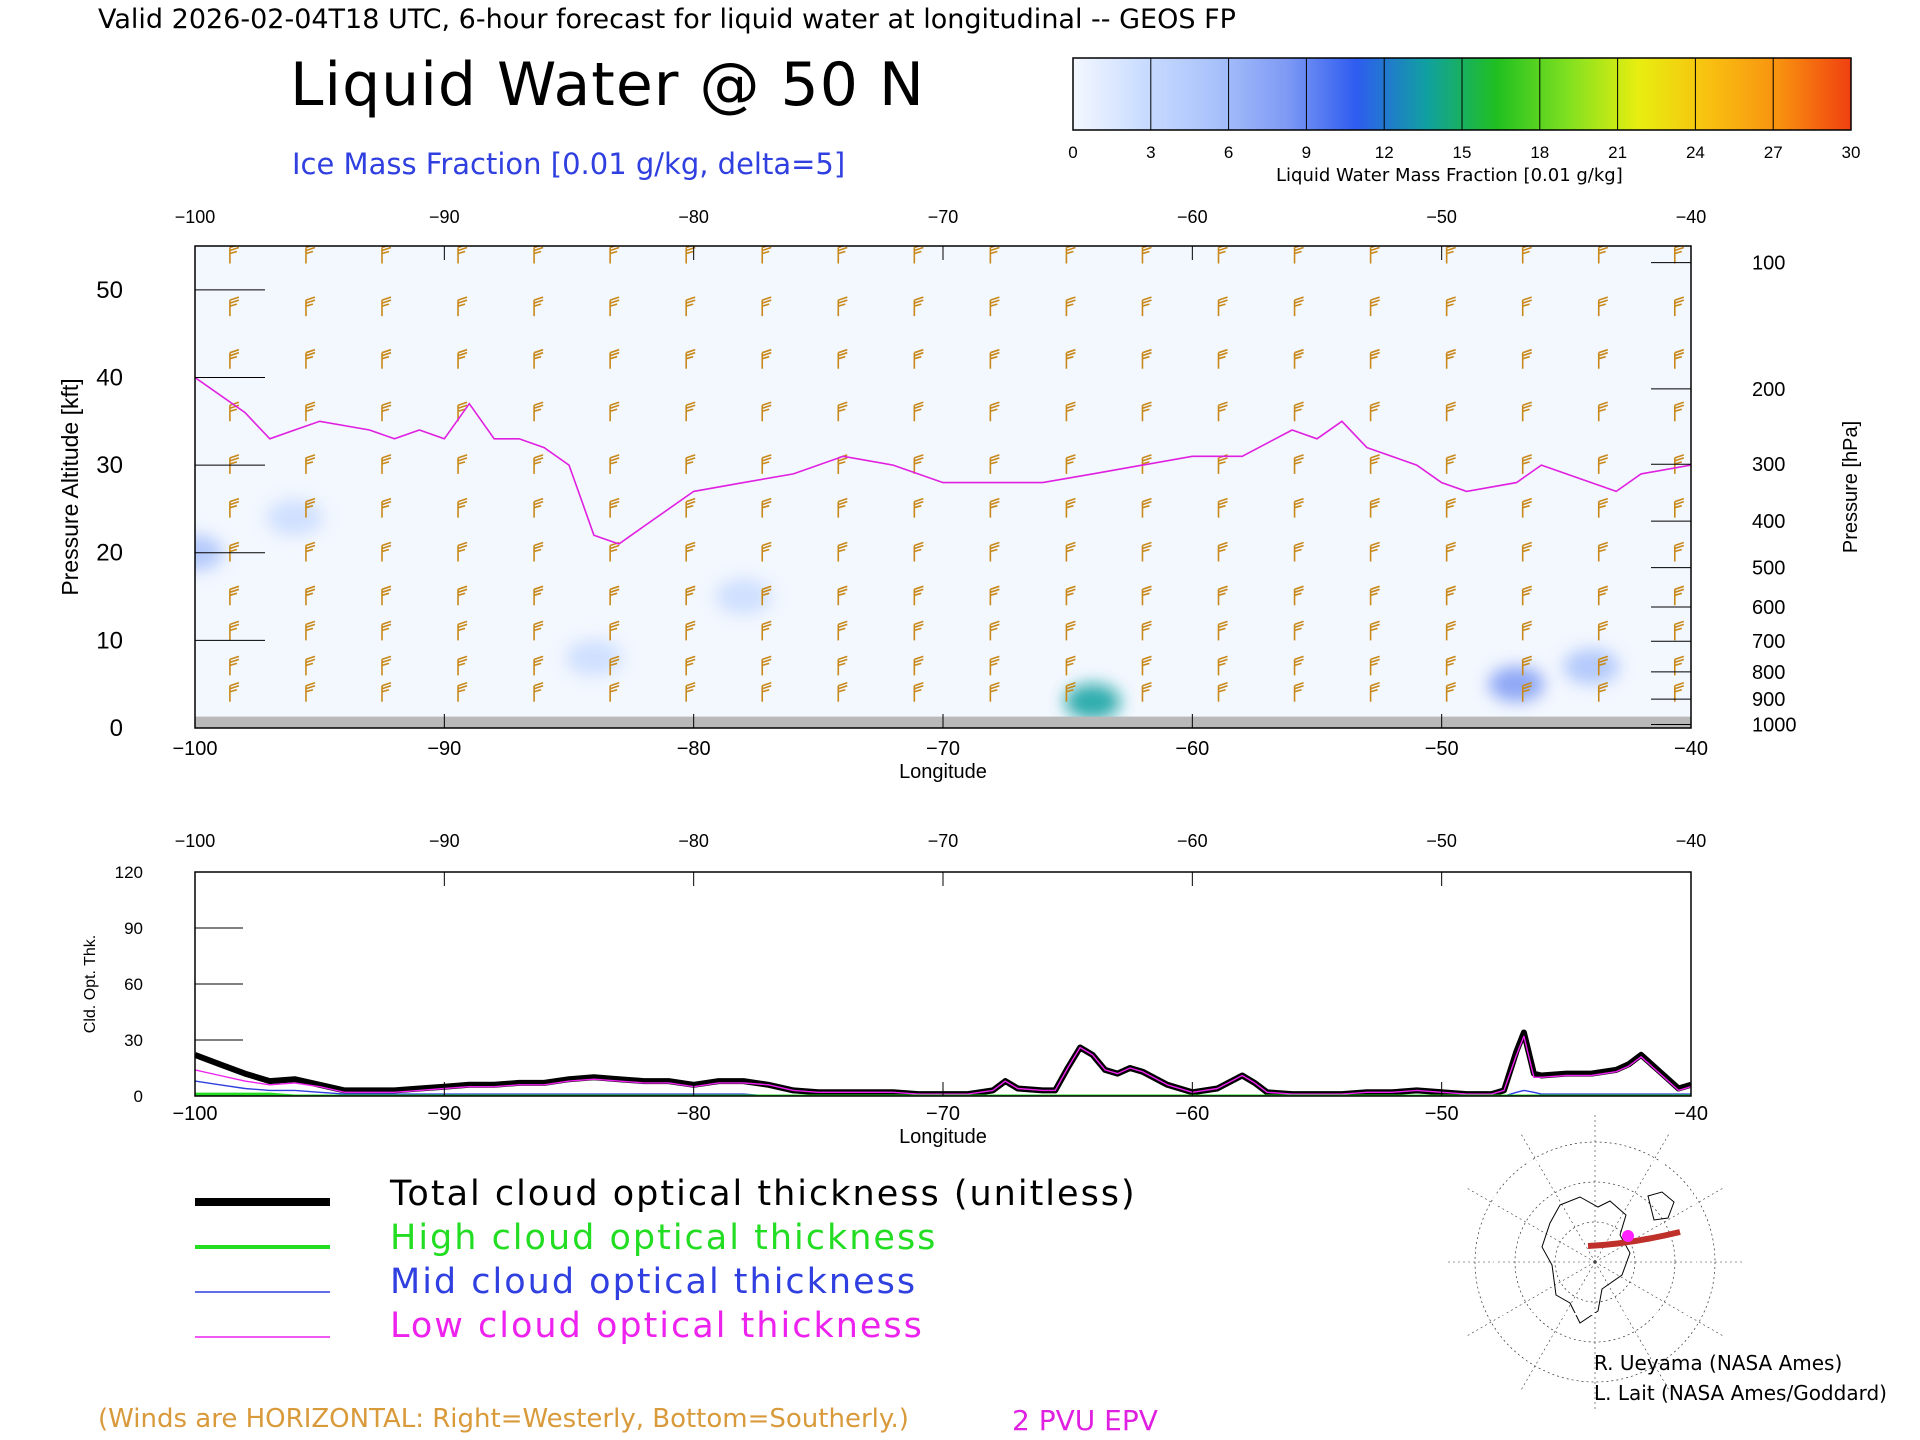  I want to click on x-axis-label: Longitude, so click(943, 772).